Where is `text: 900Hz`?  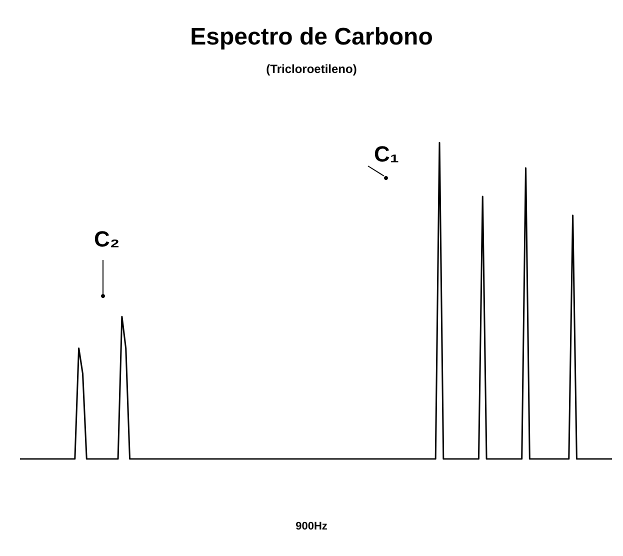
text: 900Hz is located at coordinates (312, 526).